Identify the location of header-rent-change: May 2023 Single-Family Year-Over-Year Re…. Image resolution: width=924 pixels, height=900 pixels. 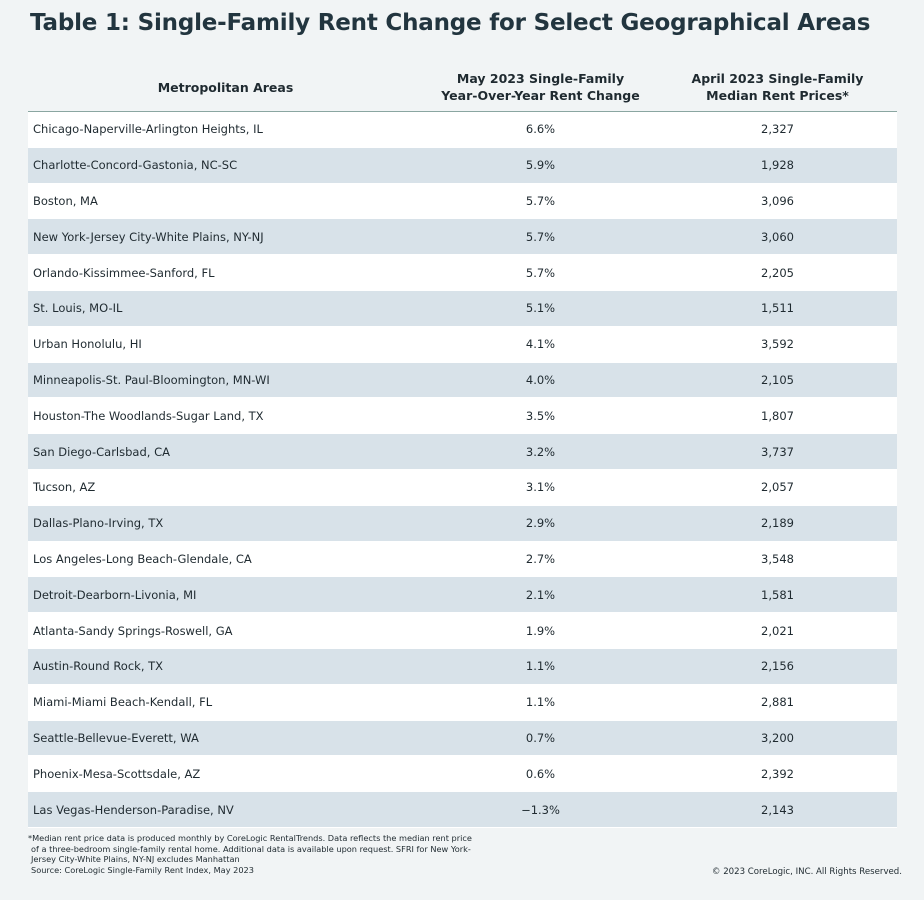
(540, 87).